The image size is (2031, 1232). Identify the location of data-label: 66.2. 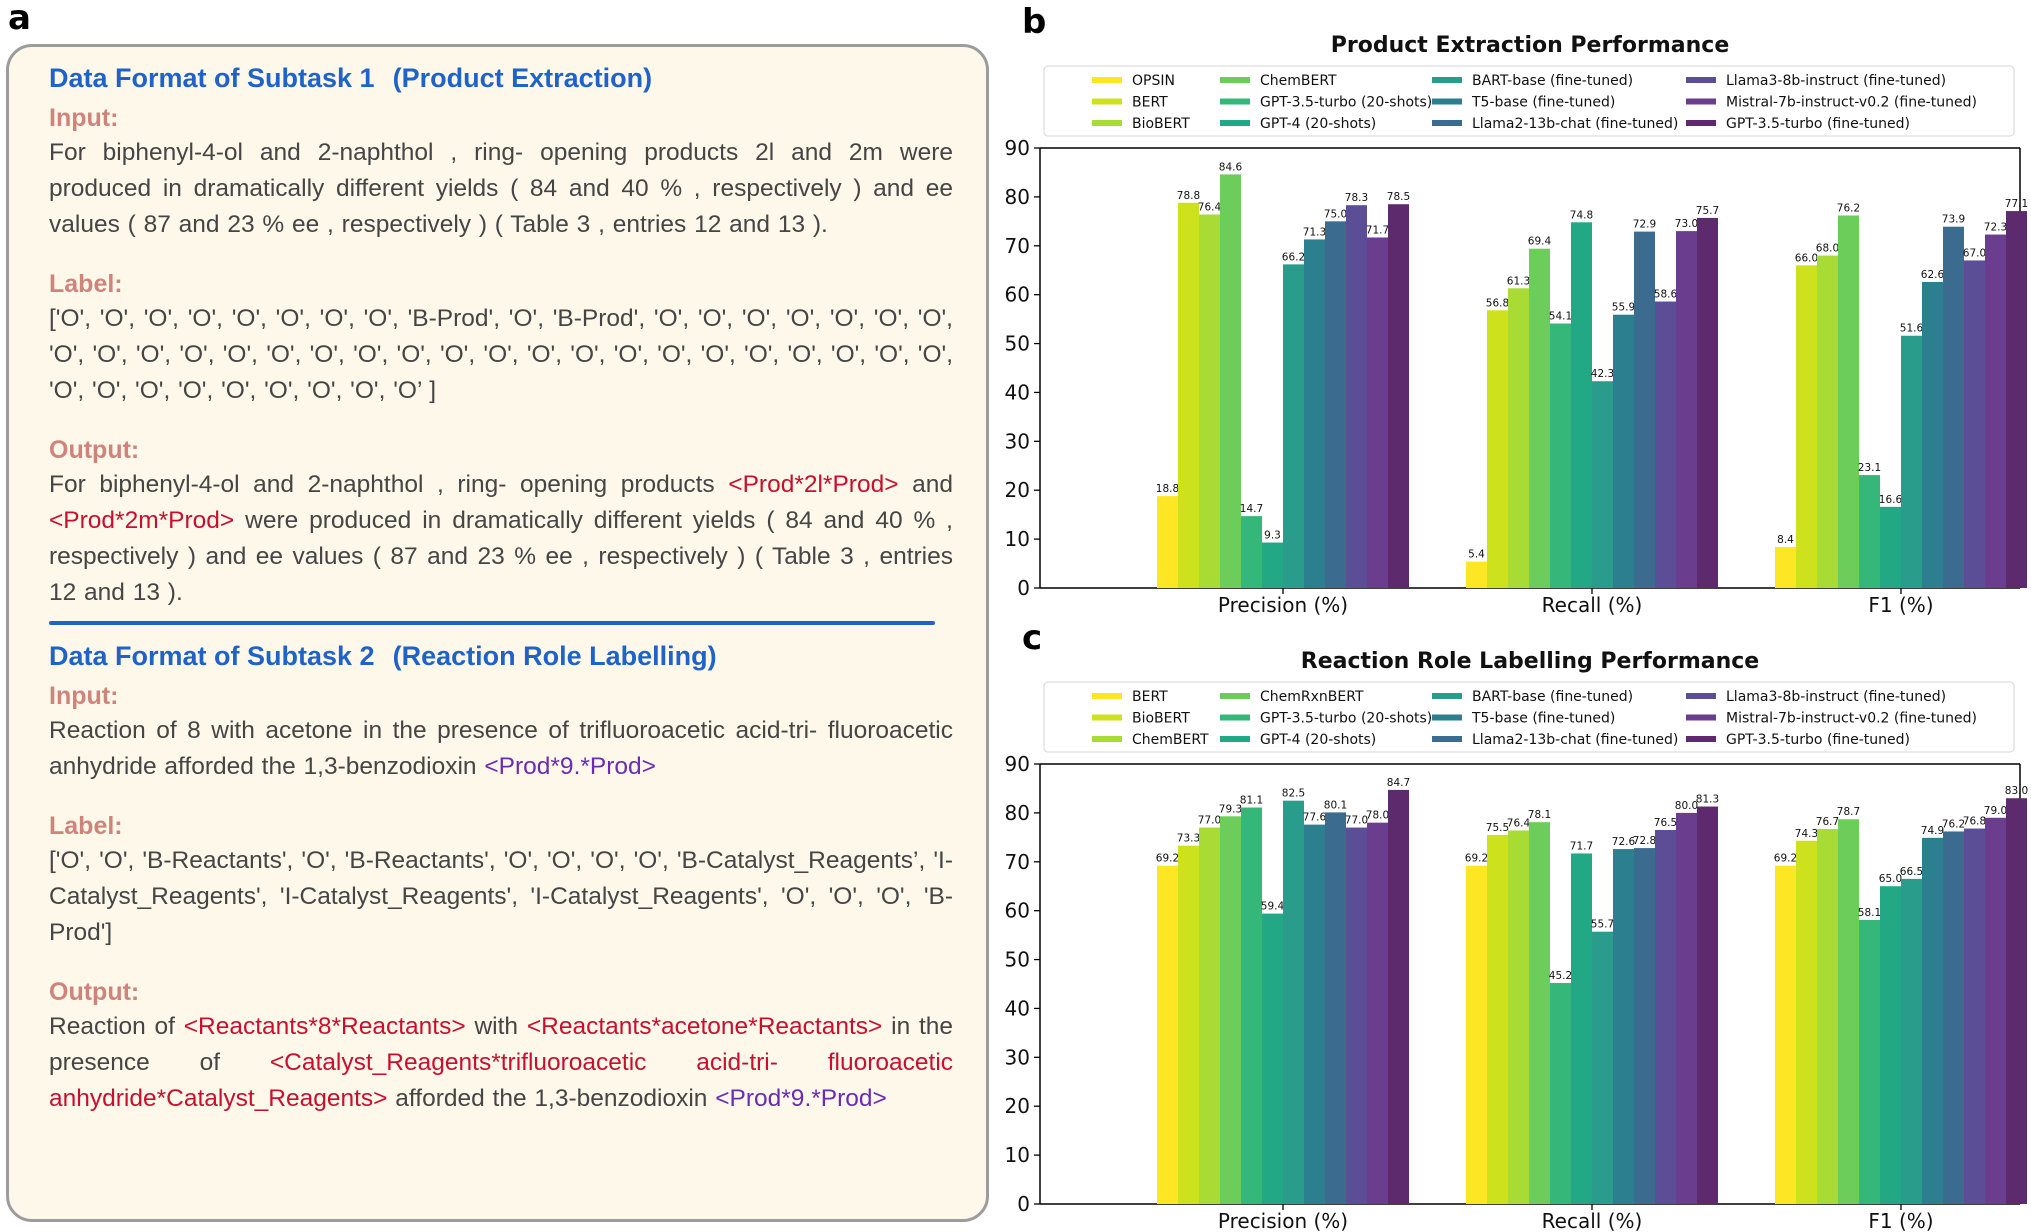
(1293, 257).